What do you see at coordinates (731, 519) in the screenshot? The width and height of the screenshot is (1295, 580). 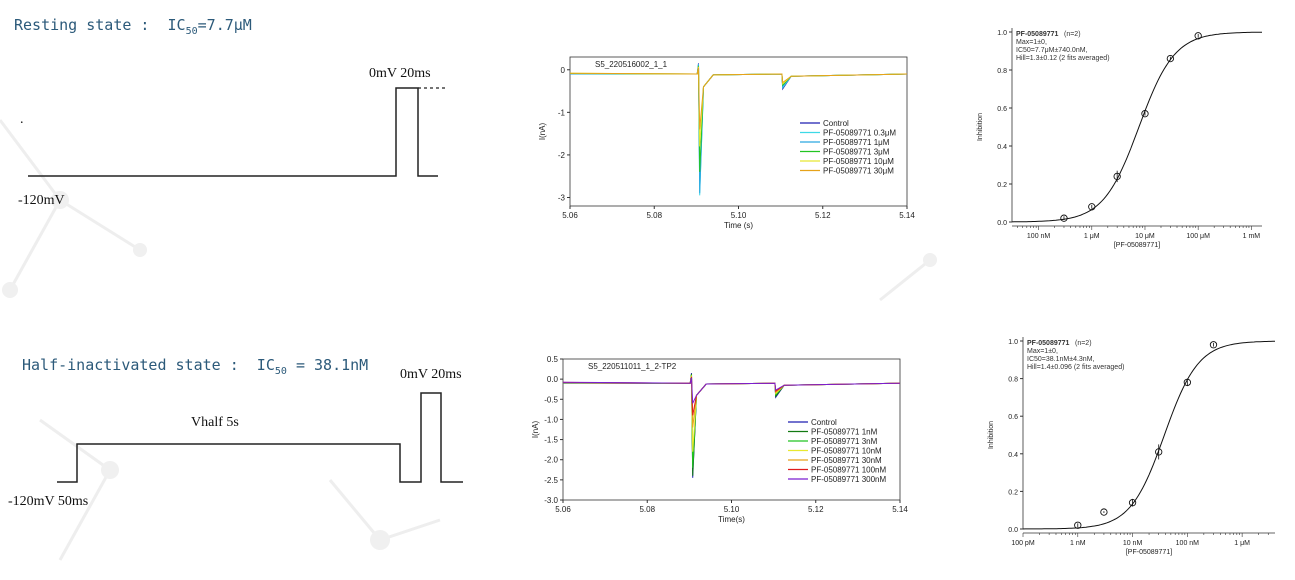 I see `x-axis-label: Time(s)` at bounding box center [731, 519].